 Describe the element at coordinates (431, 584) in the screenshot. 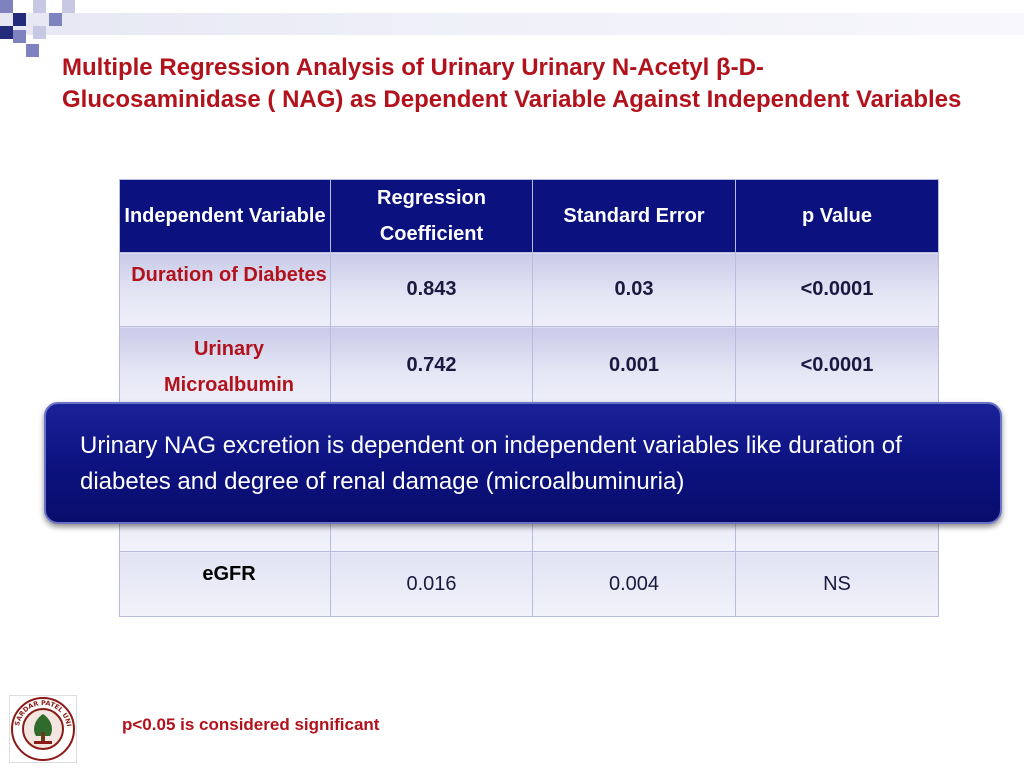

I see `coefficient-cell: 0.016` at that location.